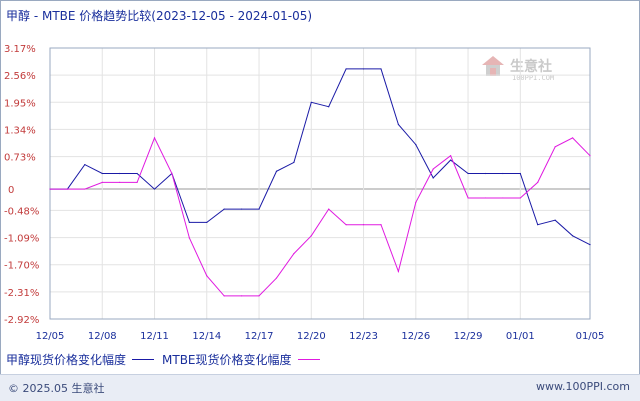  Describe the element at coordinates (143, 359) in the screenshot. I see `legend-swatch-methanol` at that location.